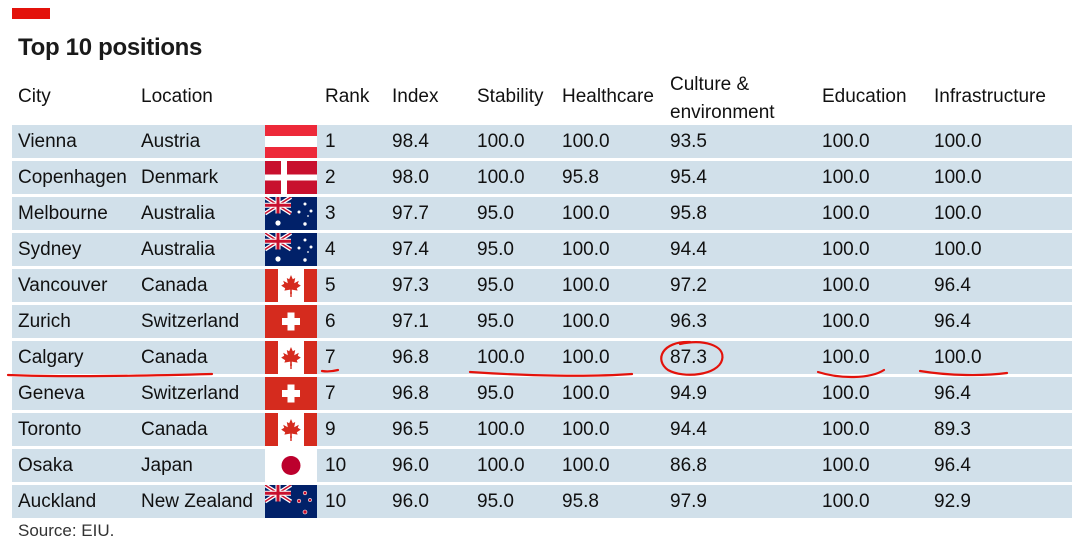 This screenshot has width=1080, height=546. Describe the element at coordinates (410, 429) in the screenshot. I see `cell-index: 96.5` at that location.